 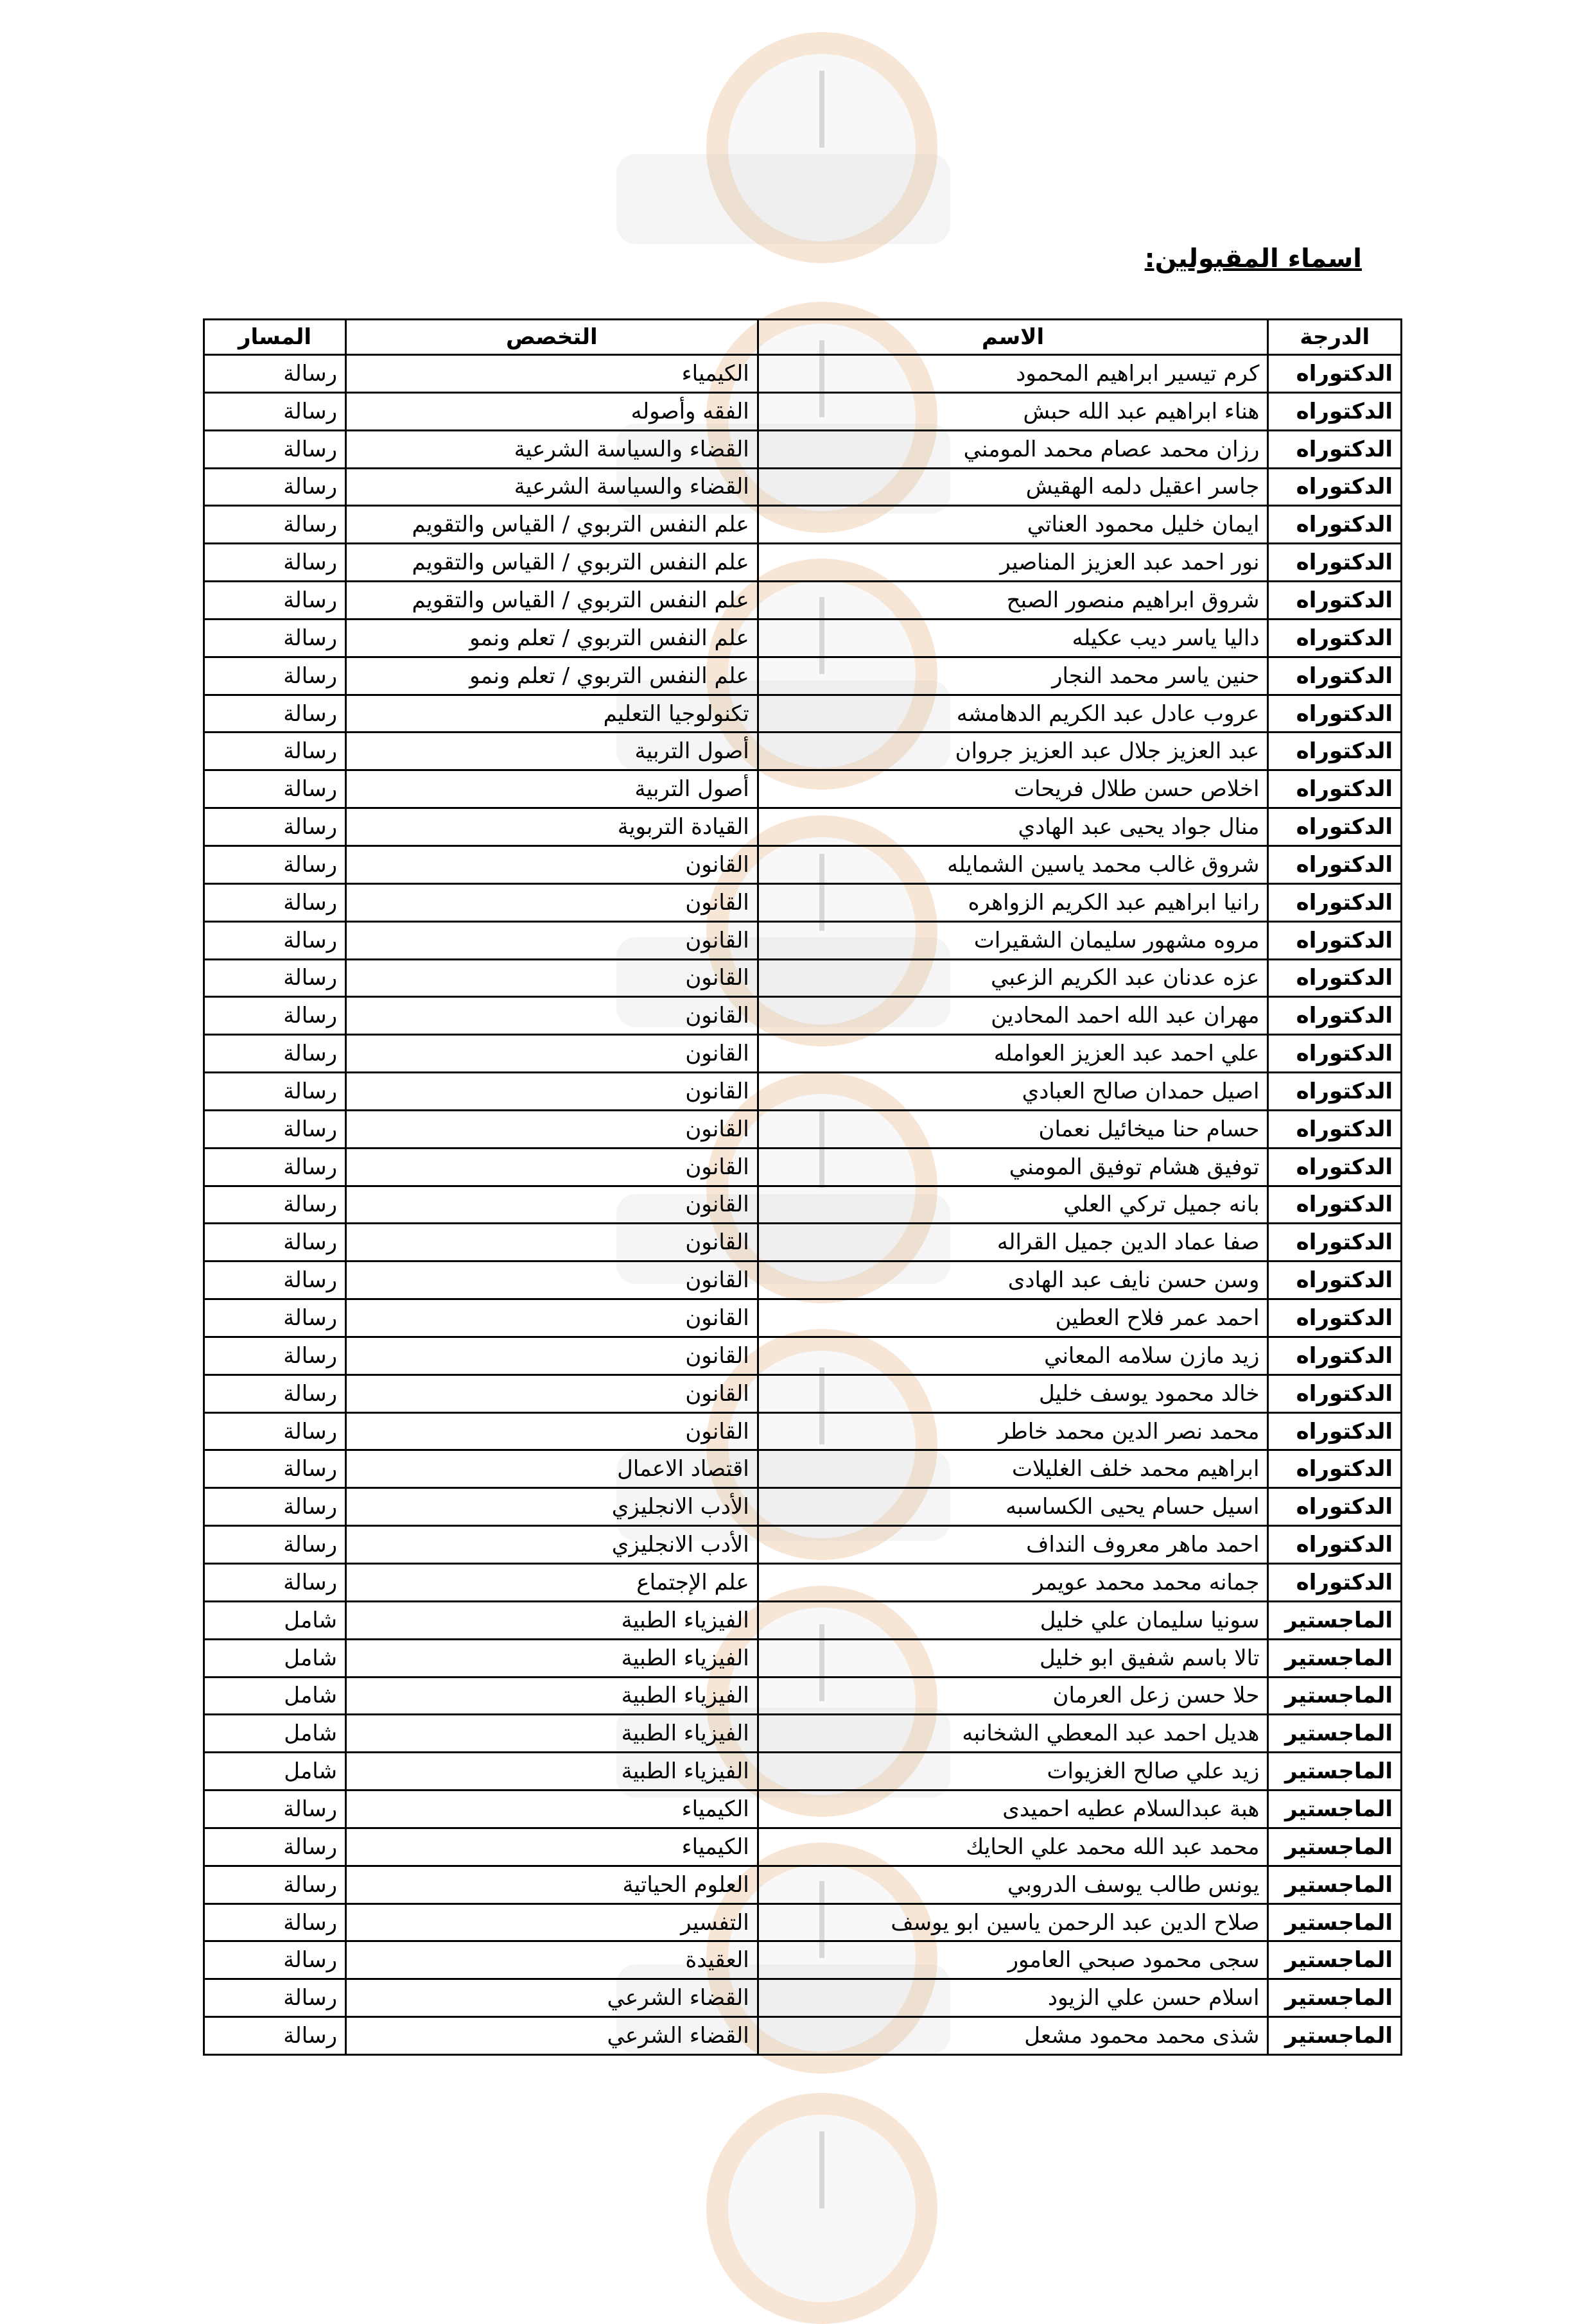 What do you see at coordinates (1012, 1432) in the screenshot?
I see `cell-name: محمد نصر الدين محمد خاطر` at bounding box center [1012, 1432].